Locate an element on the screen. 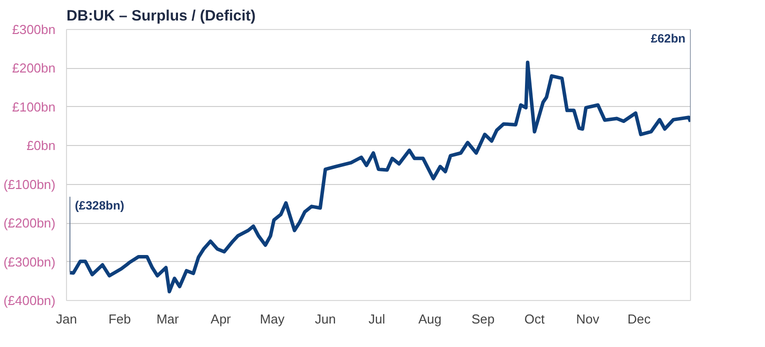 This screenshot has height=347, width=765. x-tick-label: Aug is located at coordinates (430, 319).